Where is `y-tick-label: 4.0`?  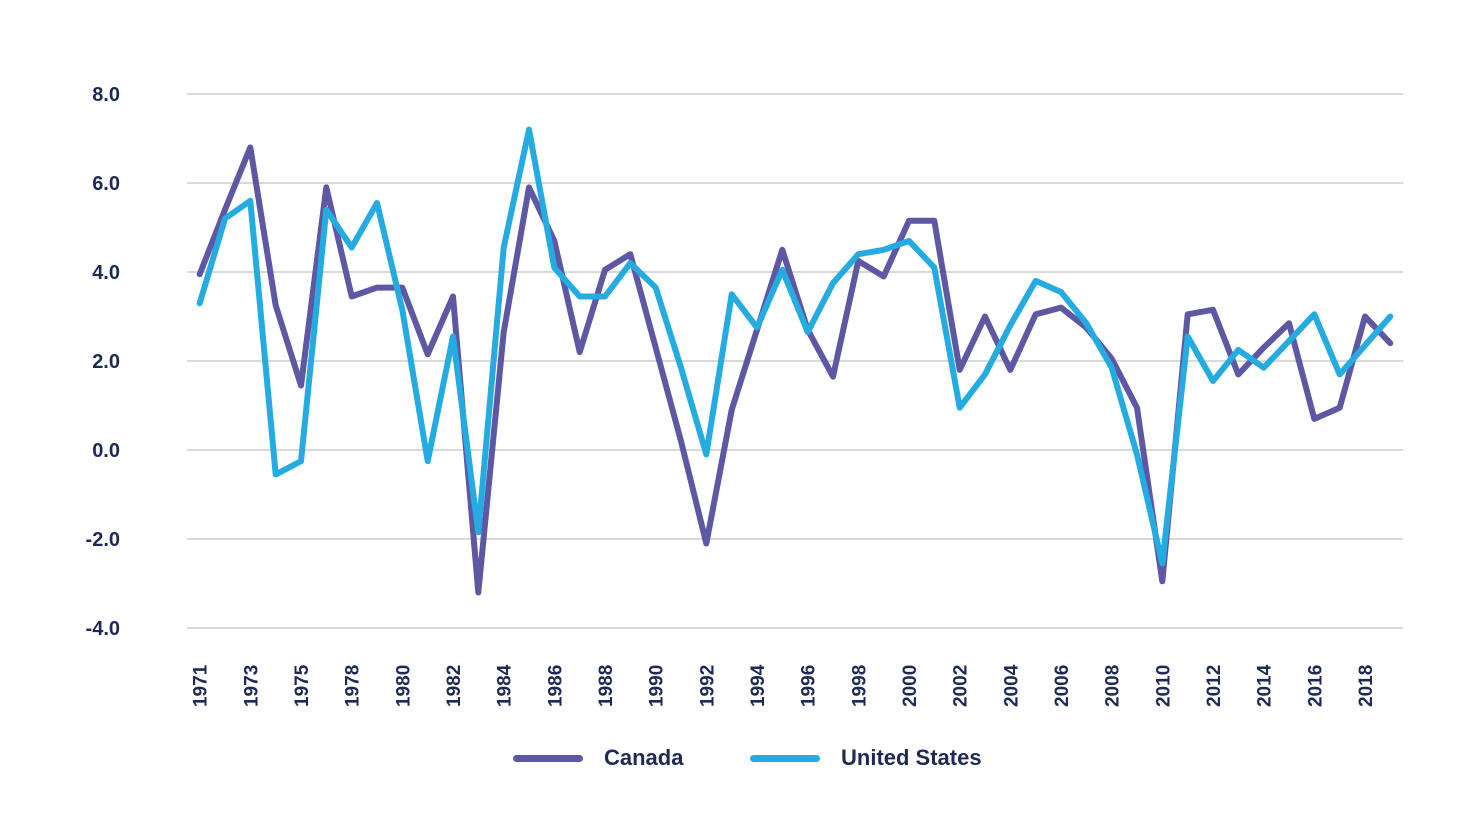
y-tick-label: 4.0 is located at coordinates (106, 273).